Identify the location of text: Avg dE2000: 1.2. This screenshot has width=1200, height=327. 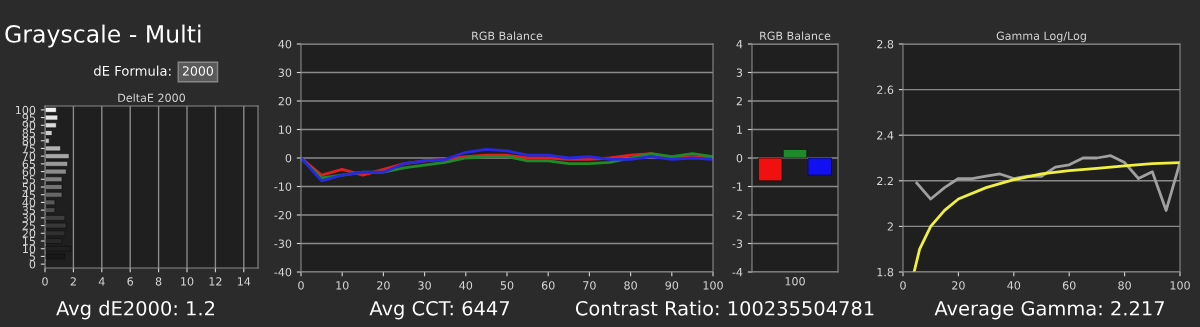
(135, 310).